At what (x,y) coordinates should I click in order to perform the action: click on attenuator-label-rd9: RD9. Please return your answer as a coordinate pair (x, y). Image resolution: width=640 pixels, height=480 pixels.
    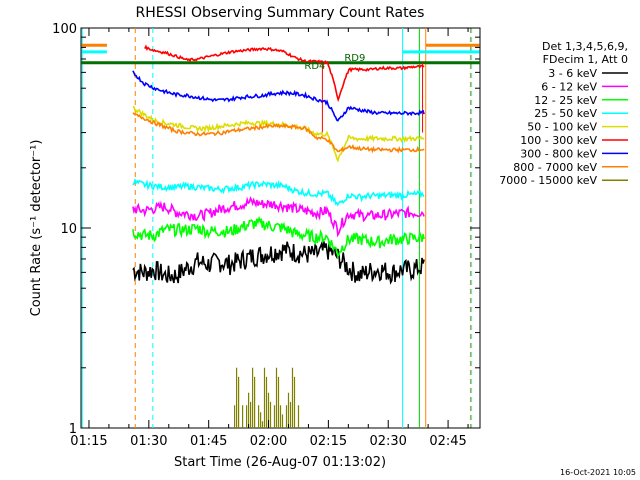
    Looking at the image, I should click on (354, 58).